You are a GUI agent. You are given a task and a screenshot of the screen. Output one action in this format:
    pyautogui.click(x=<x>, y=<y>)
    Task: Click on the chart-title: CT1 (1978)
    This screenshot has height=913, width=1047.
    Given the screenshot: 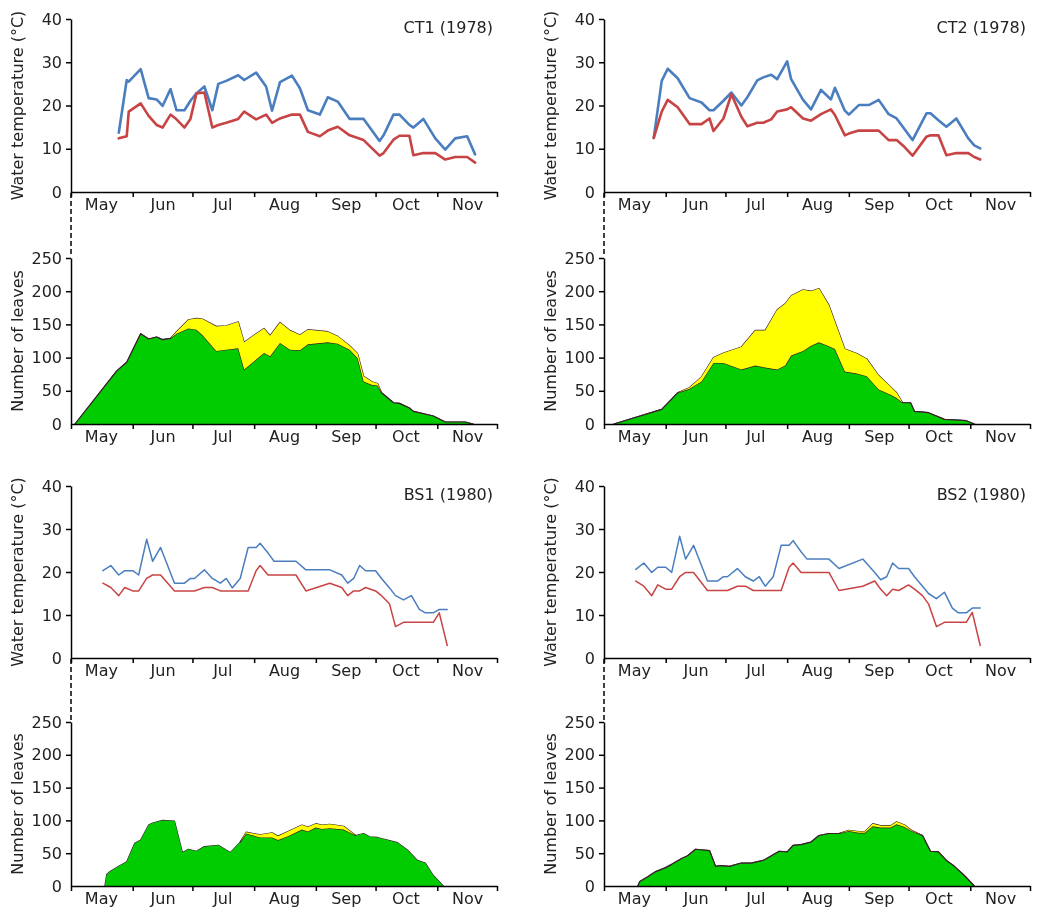 What is the action you would take?
    pyautogui.click(x=448, y=27)
    